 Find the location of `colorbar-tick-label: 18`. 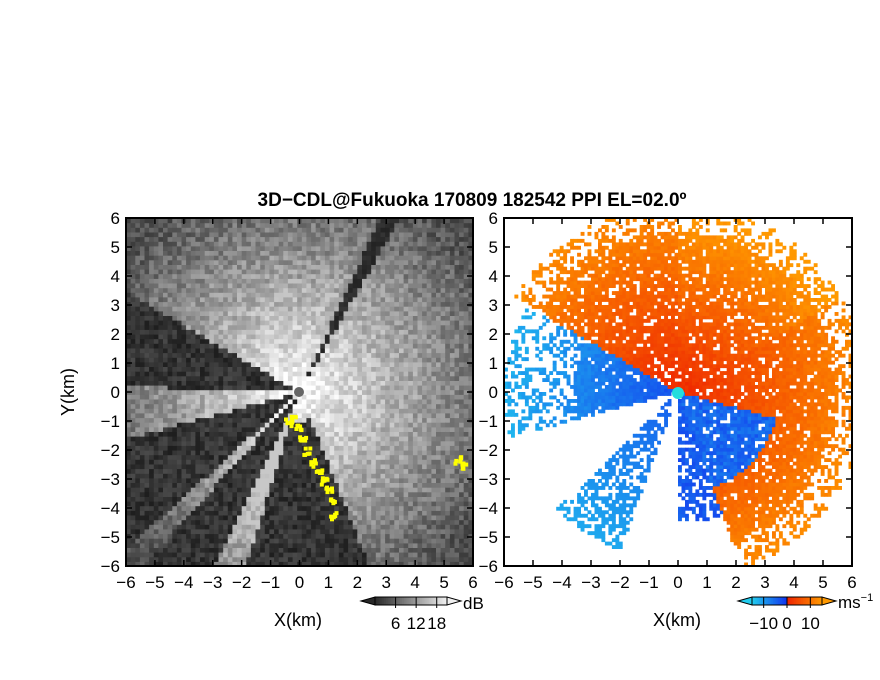

colorbar-tick-label: 18 is located at coordinates (436, 623).